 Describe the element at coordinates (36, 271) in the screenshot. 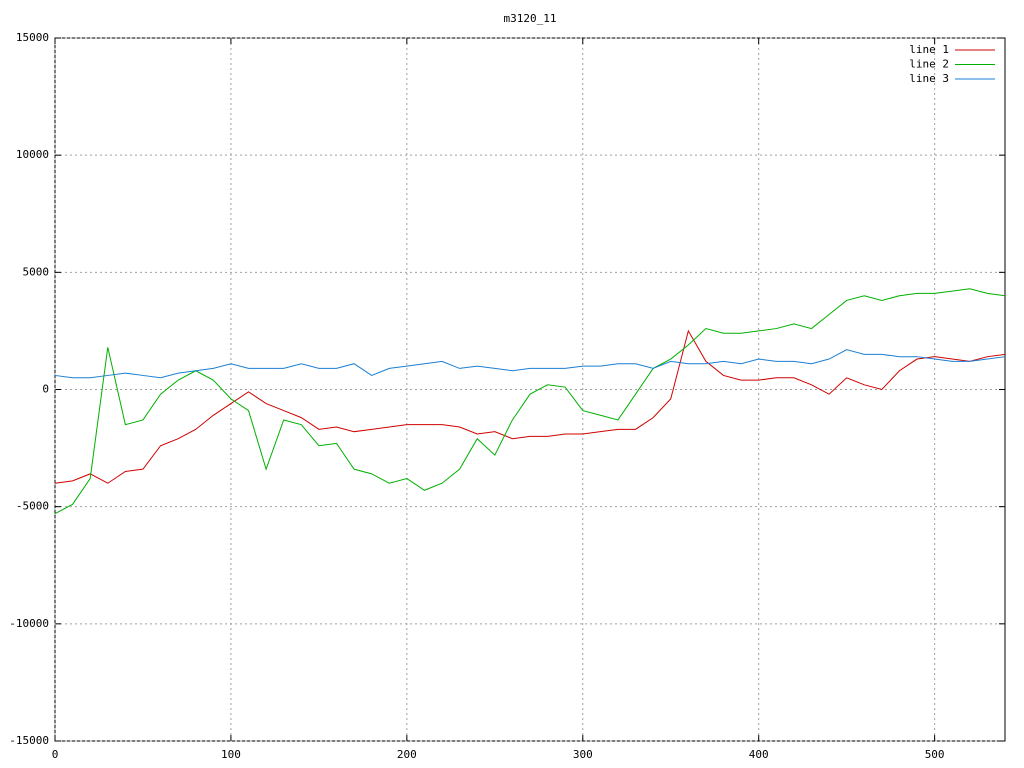

I see `y-tick-label: 5000` at that location.